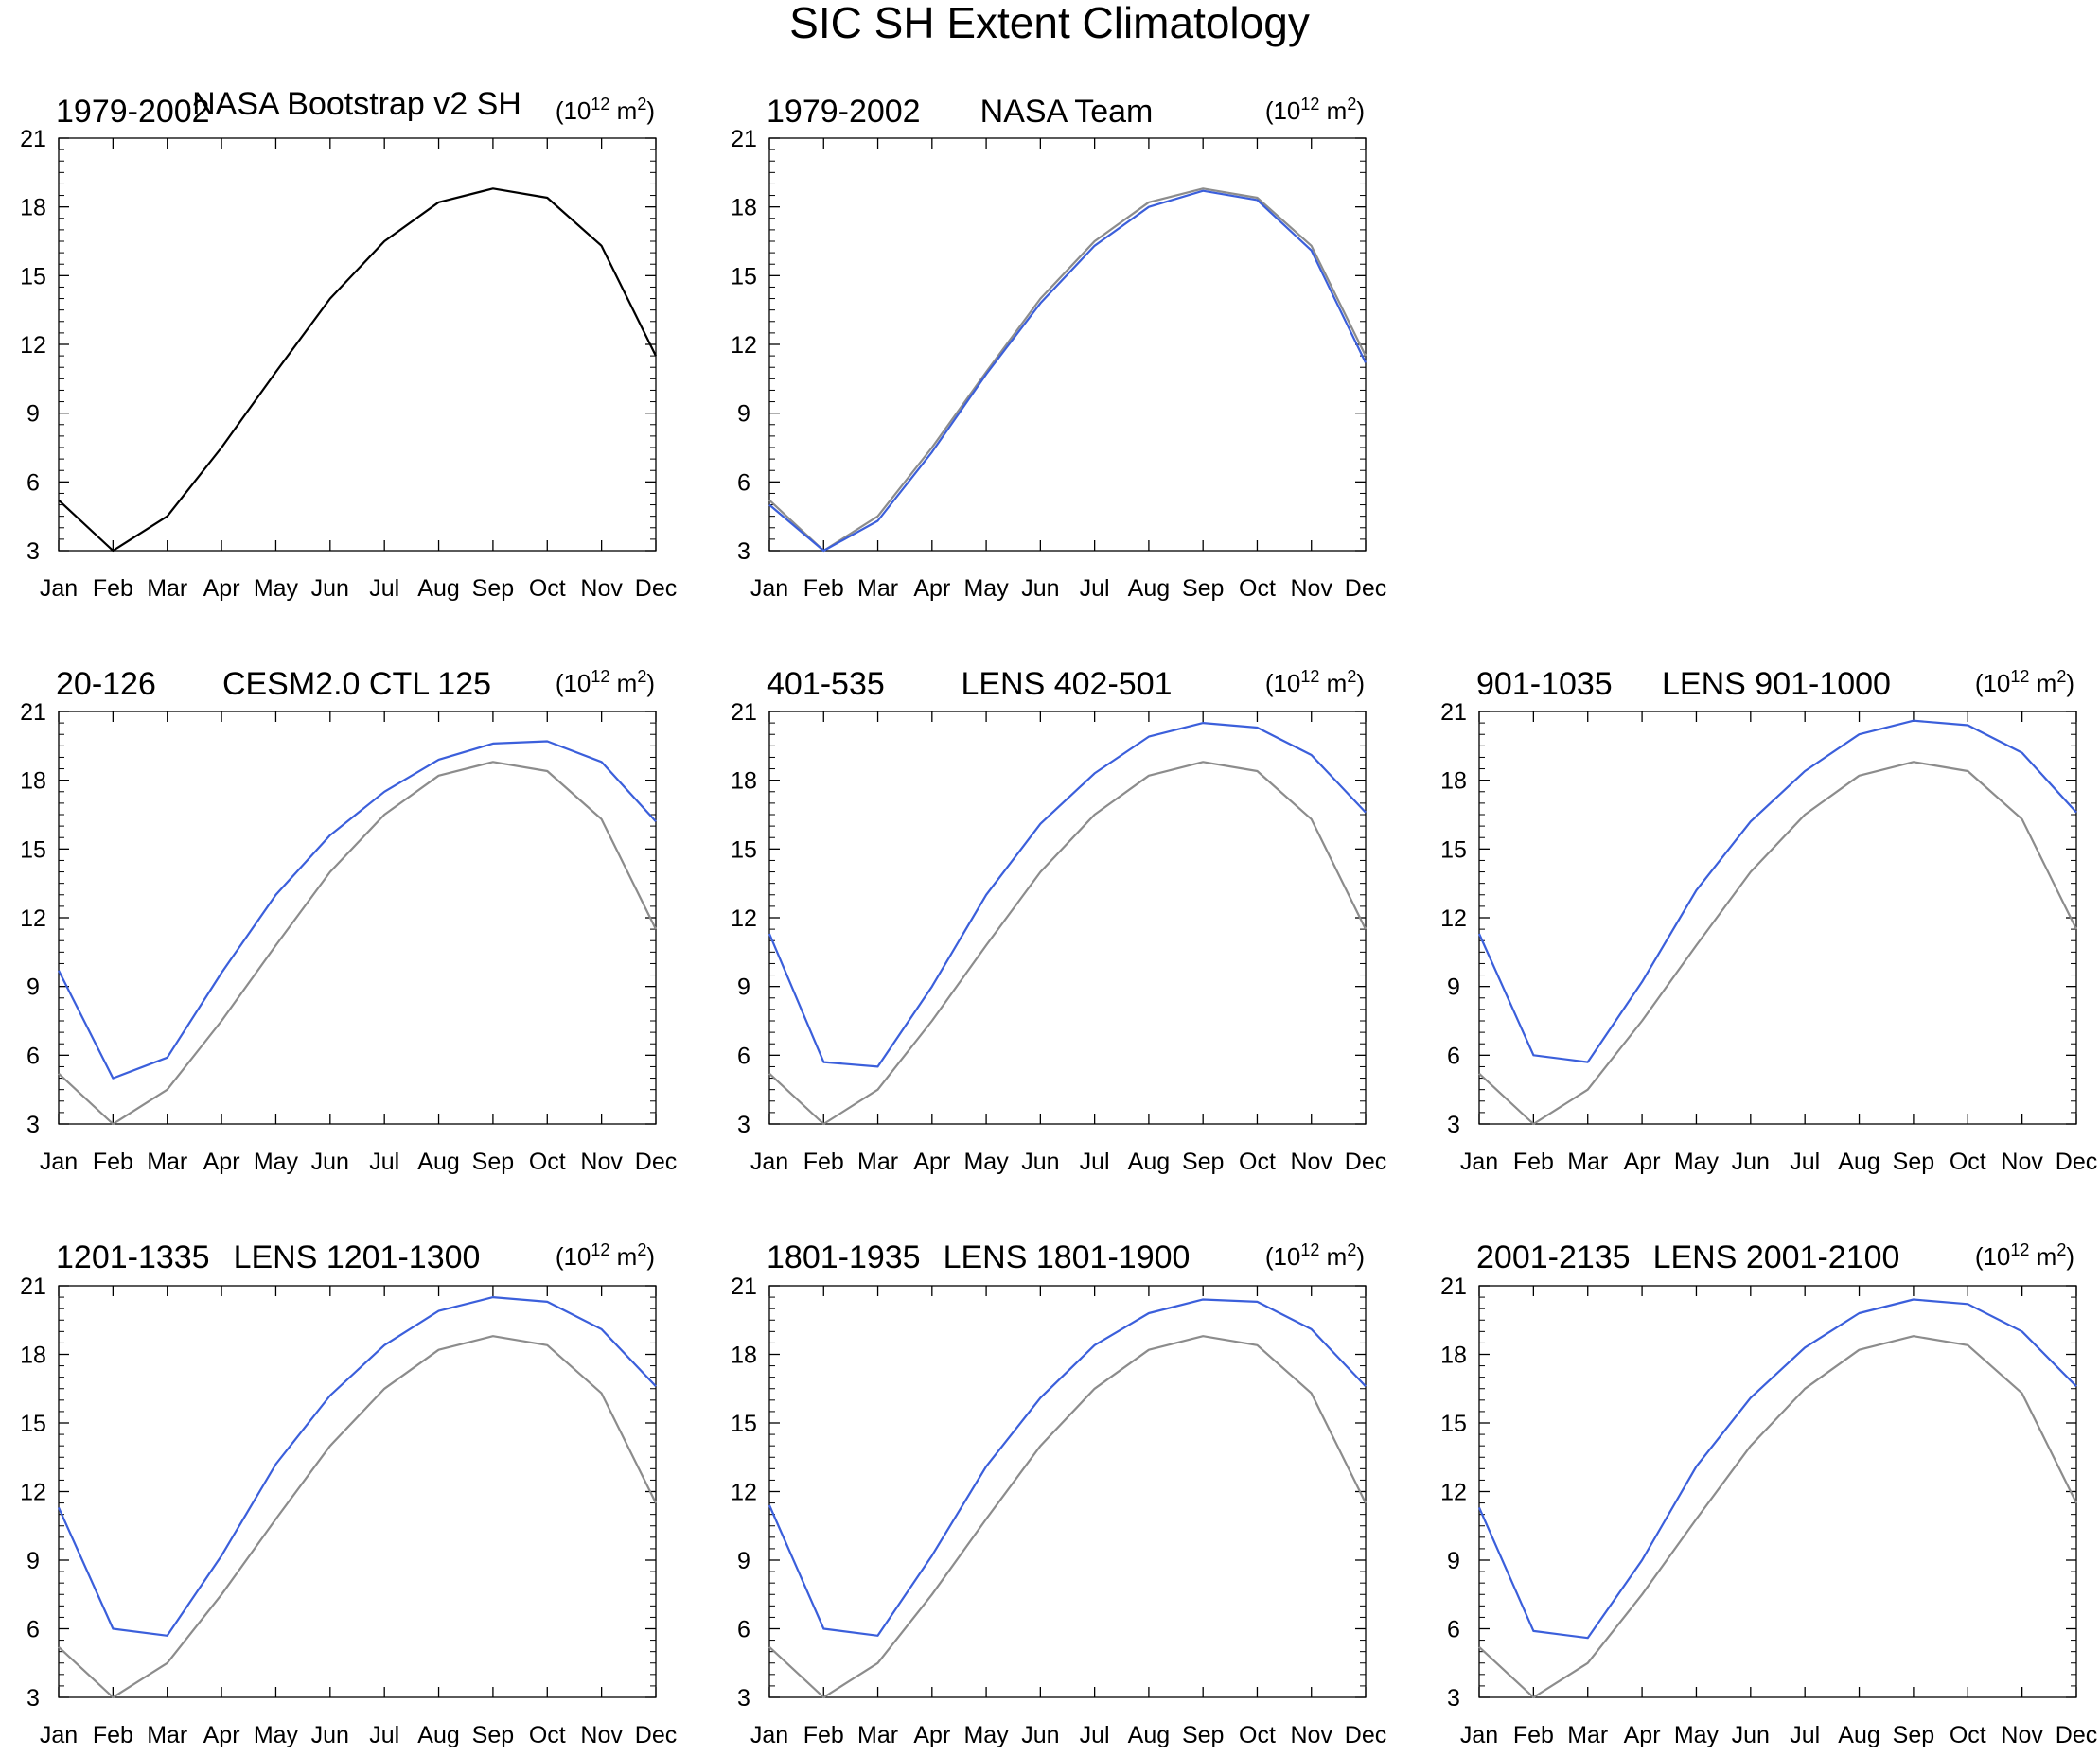 This screenshot has width=2100, height=1756. I want to click on panel-7-ytick-label: 15, so click(744, 1424).